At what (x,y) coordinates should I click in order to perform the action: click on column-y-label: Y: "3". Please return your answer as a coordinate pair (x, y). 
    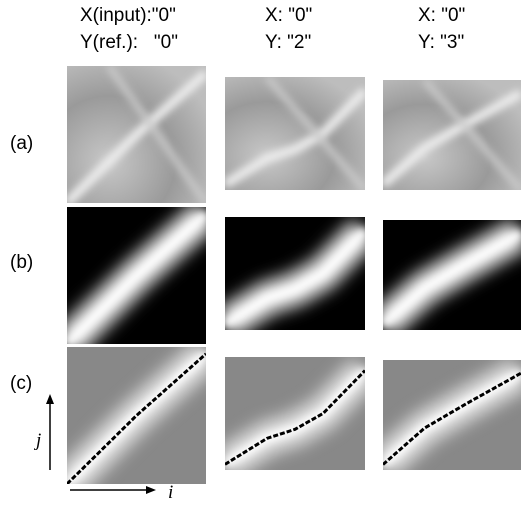
    Looking at the image, I should click on (441, 42).